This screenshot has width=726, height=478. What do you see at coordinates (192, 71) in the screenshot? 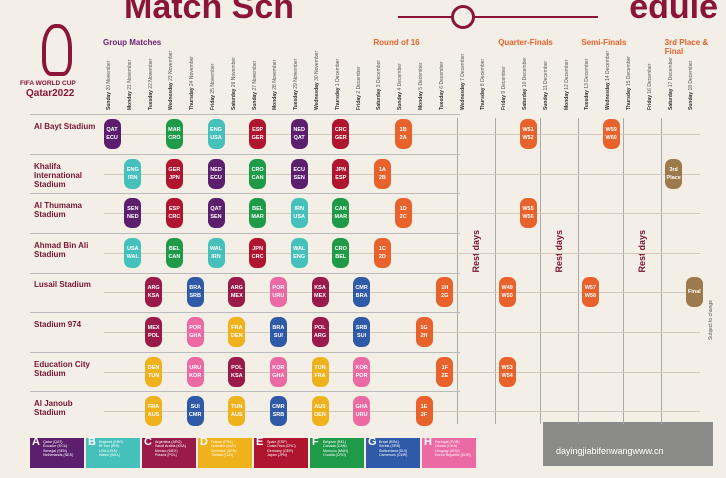
I see `day-date: 24 November` at bounding box center [192, 71].